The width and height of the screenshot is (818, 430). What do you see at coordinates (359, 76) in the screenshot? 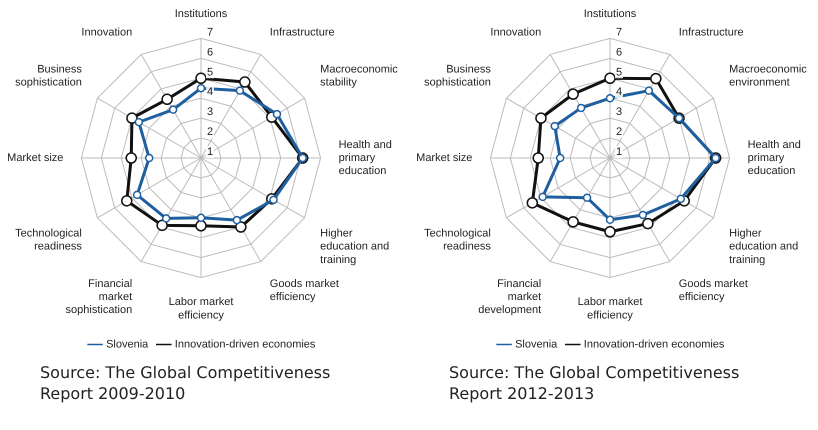
I see `spoke-label: Macroeconomic stability` at bounding box center [359, 76].